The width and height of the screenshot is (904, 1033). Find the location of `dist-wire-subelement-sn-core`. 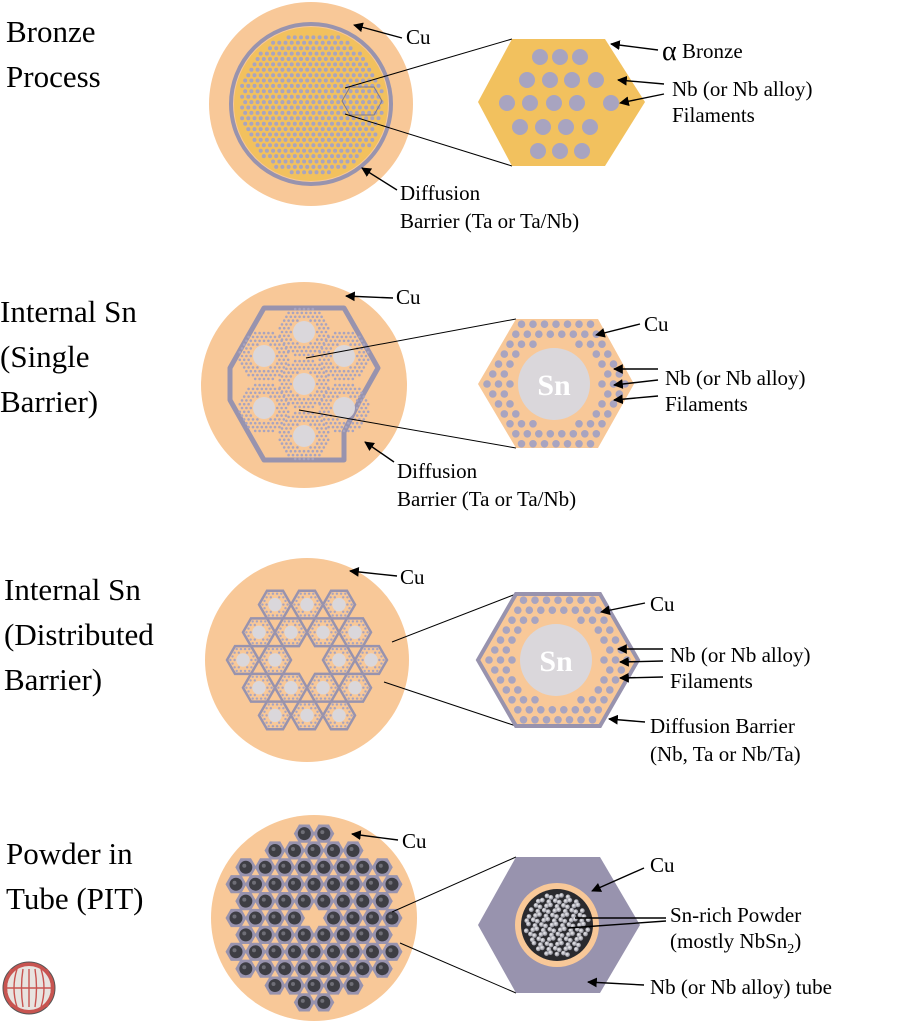

dist-wire-subelement-sn-core is located at coordinates (355, 632).